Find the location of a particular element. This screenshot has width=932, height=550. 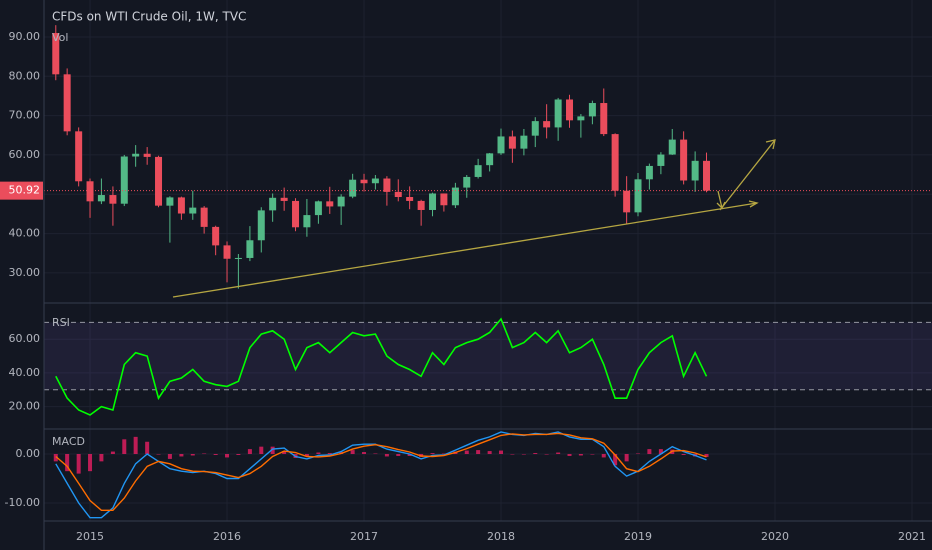

x-tick-label: 2018 is located at coordinates (501, 536).